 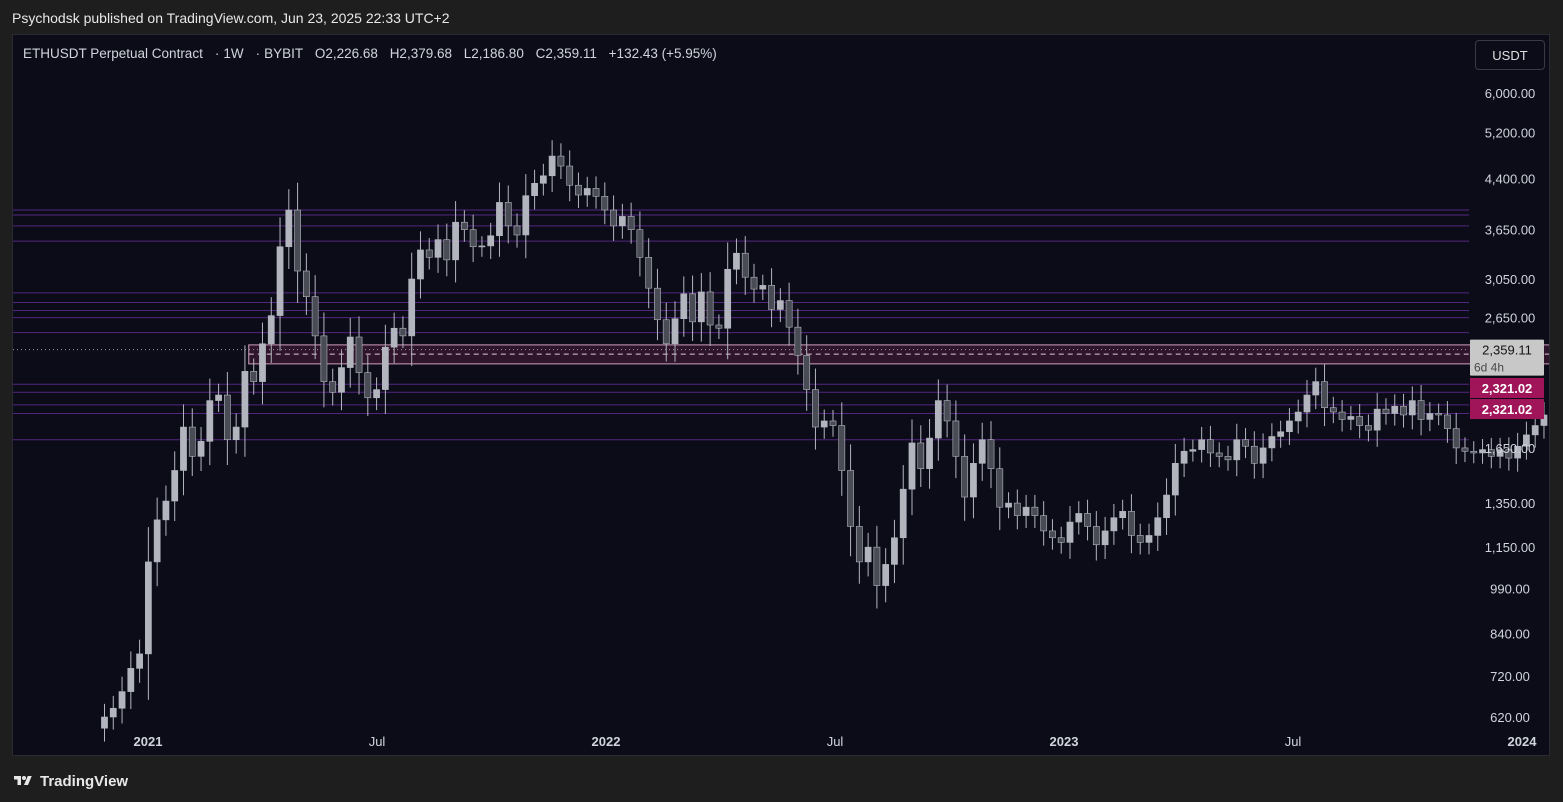 I want to click on y-tick-label: 1,150.00, so click(x=1510, y=547).